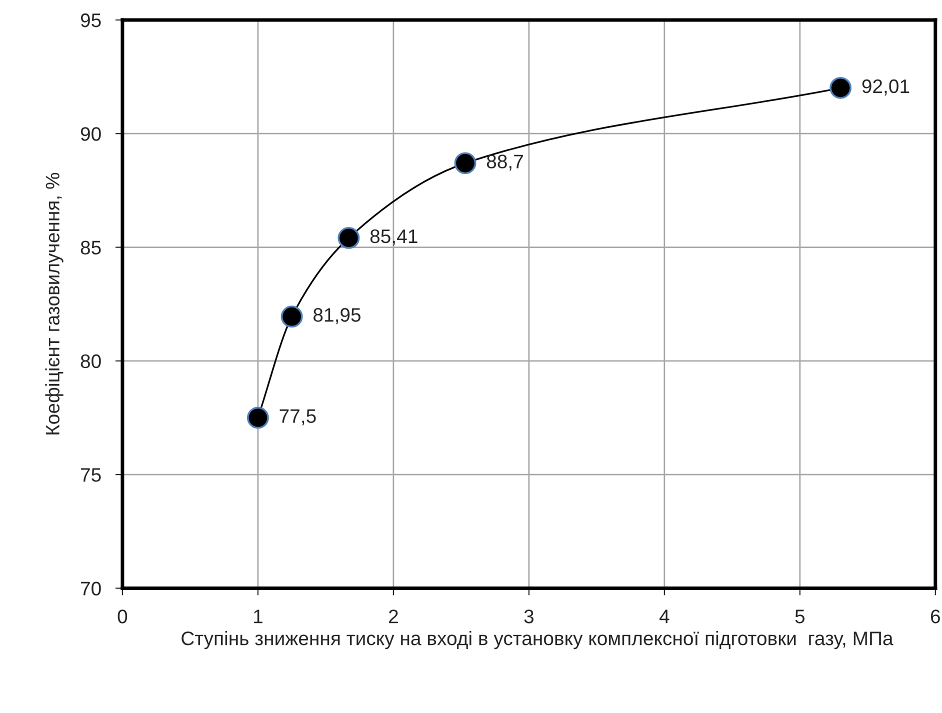 Image resolution: width=942 pixels, height=713 pixels. I want to click on data-label: 77,5, so click(298, 417).